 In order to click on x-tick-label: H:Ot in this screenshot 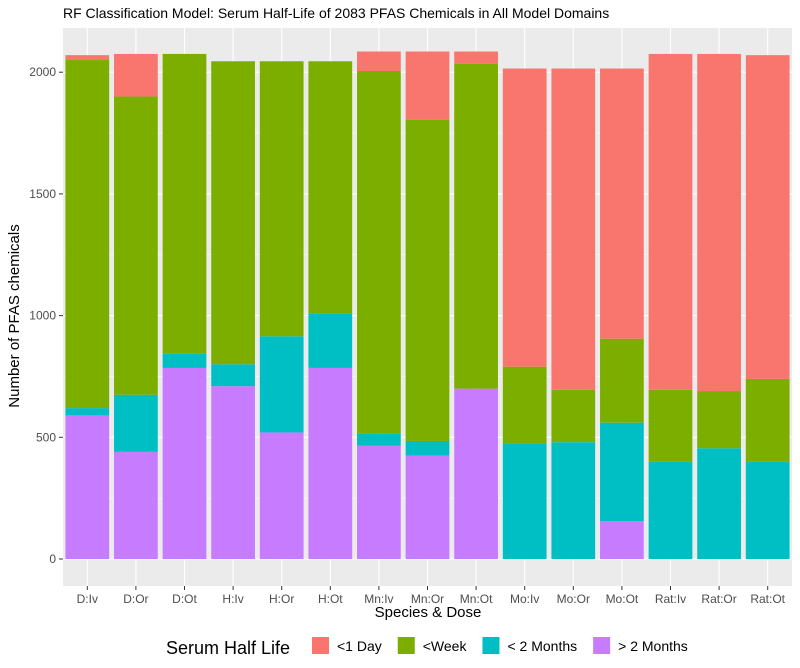, I will do `click(330, 599)`.